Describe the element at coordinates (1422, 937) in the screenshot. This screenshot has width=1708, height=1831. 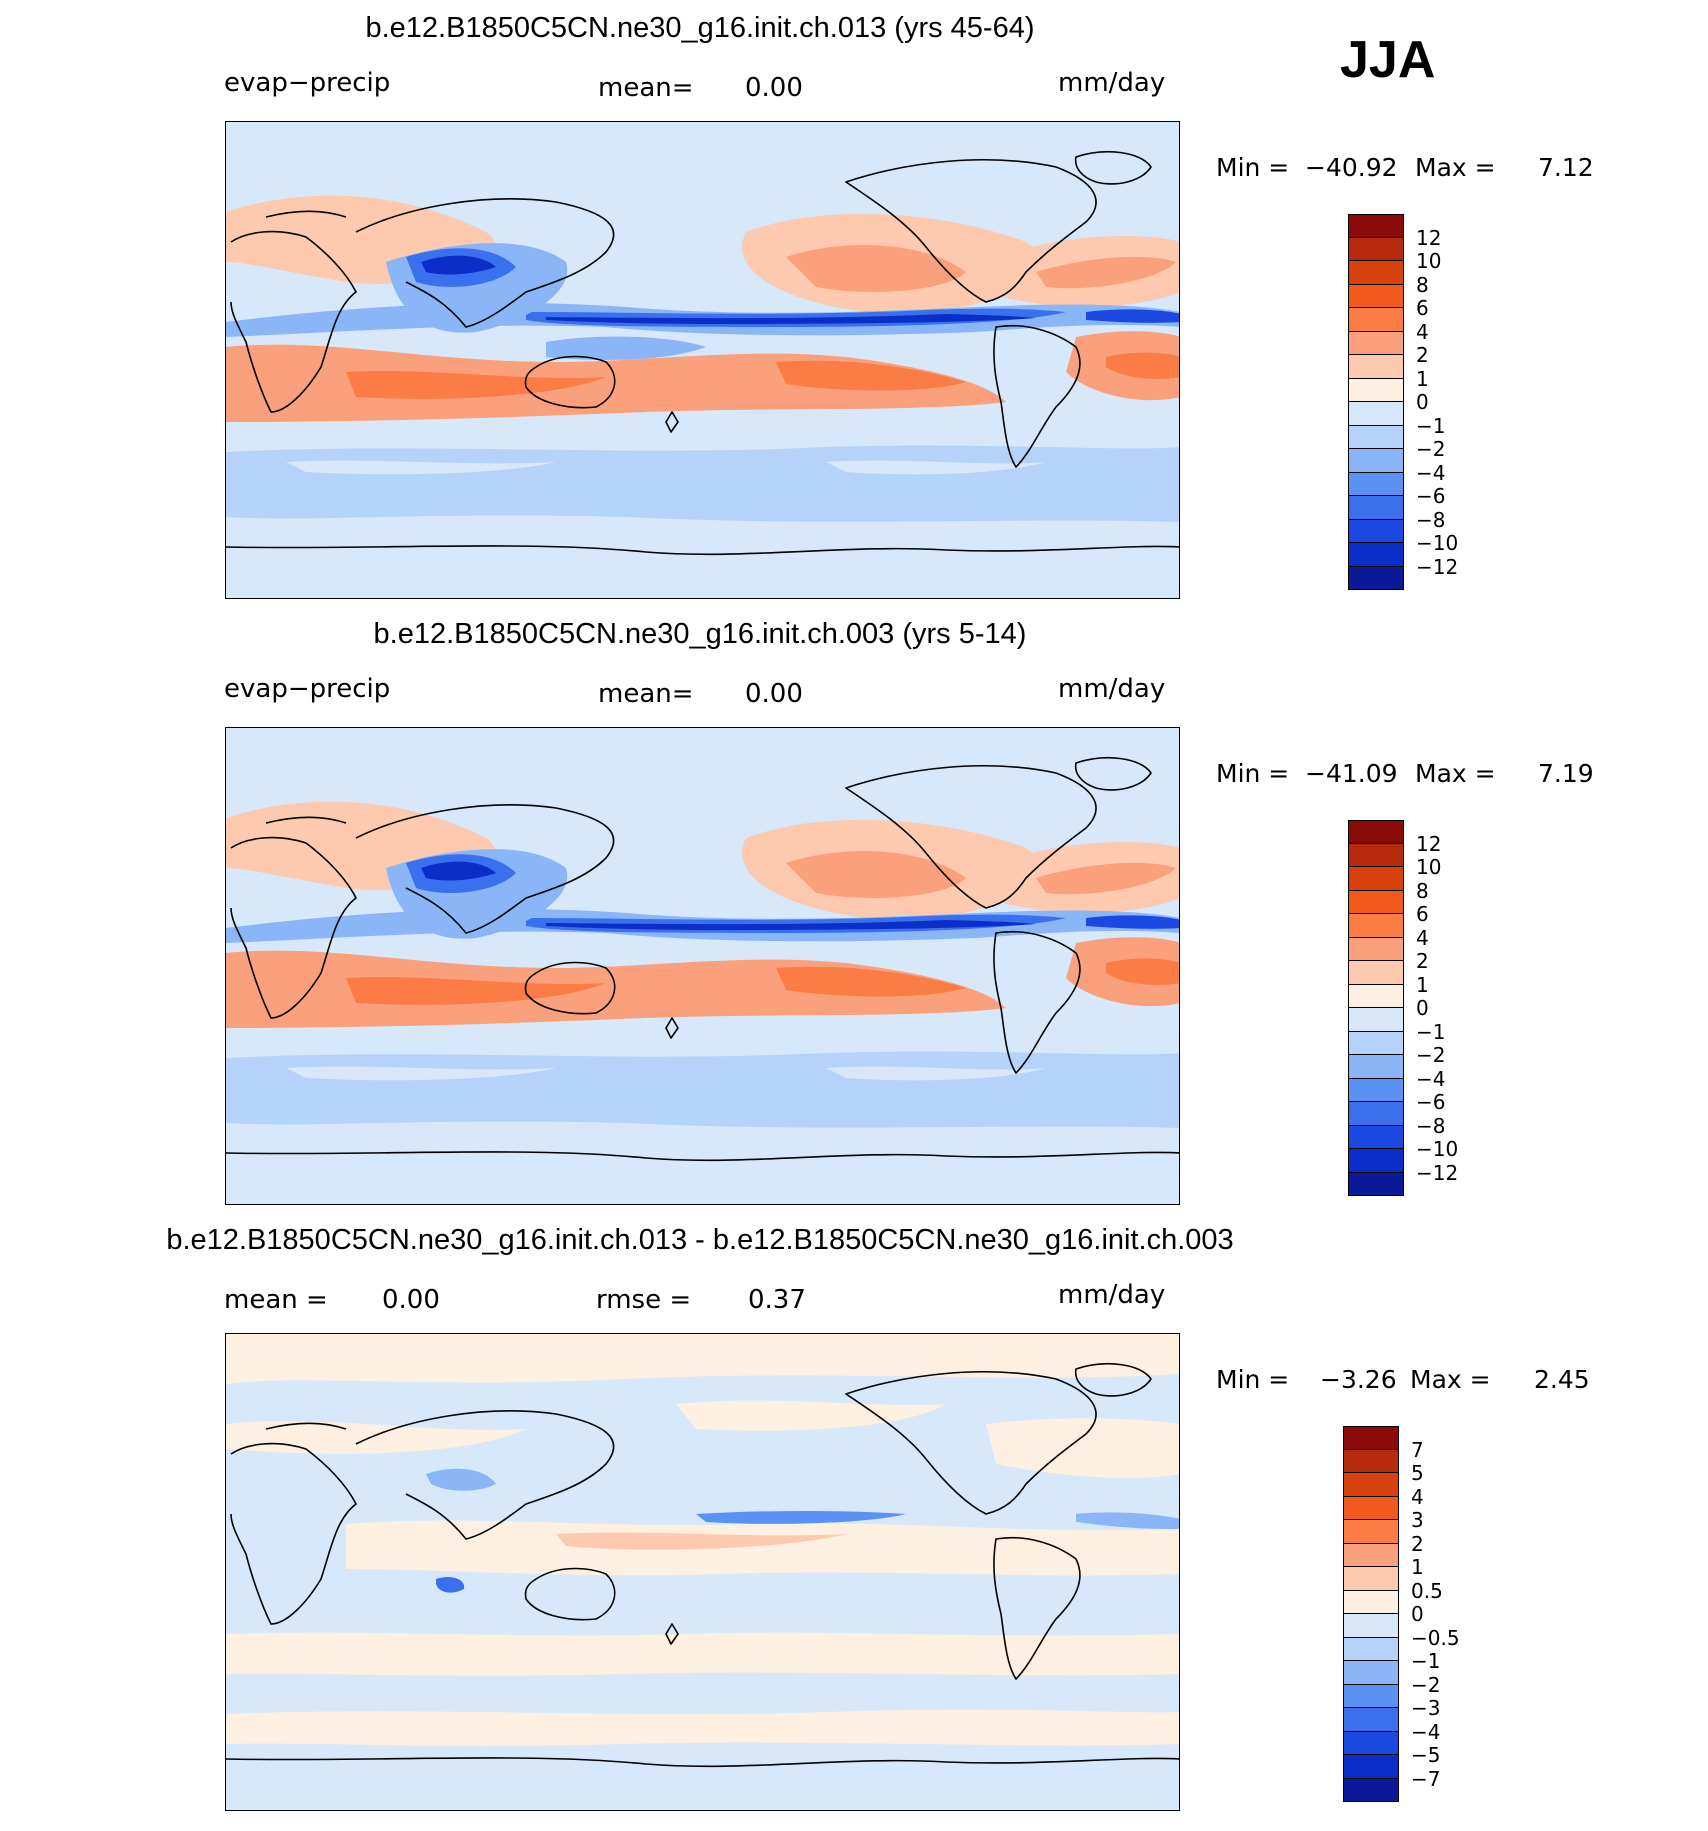
I see `colorbar-tick-label: 4` at that location.